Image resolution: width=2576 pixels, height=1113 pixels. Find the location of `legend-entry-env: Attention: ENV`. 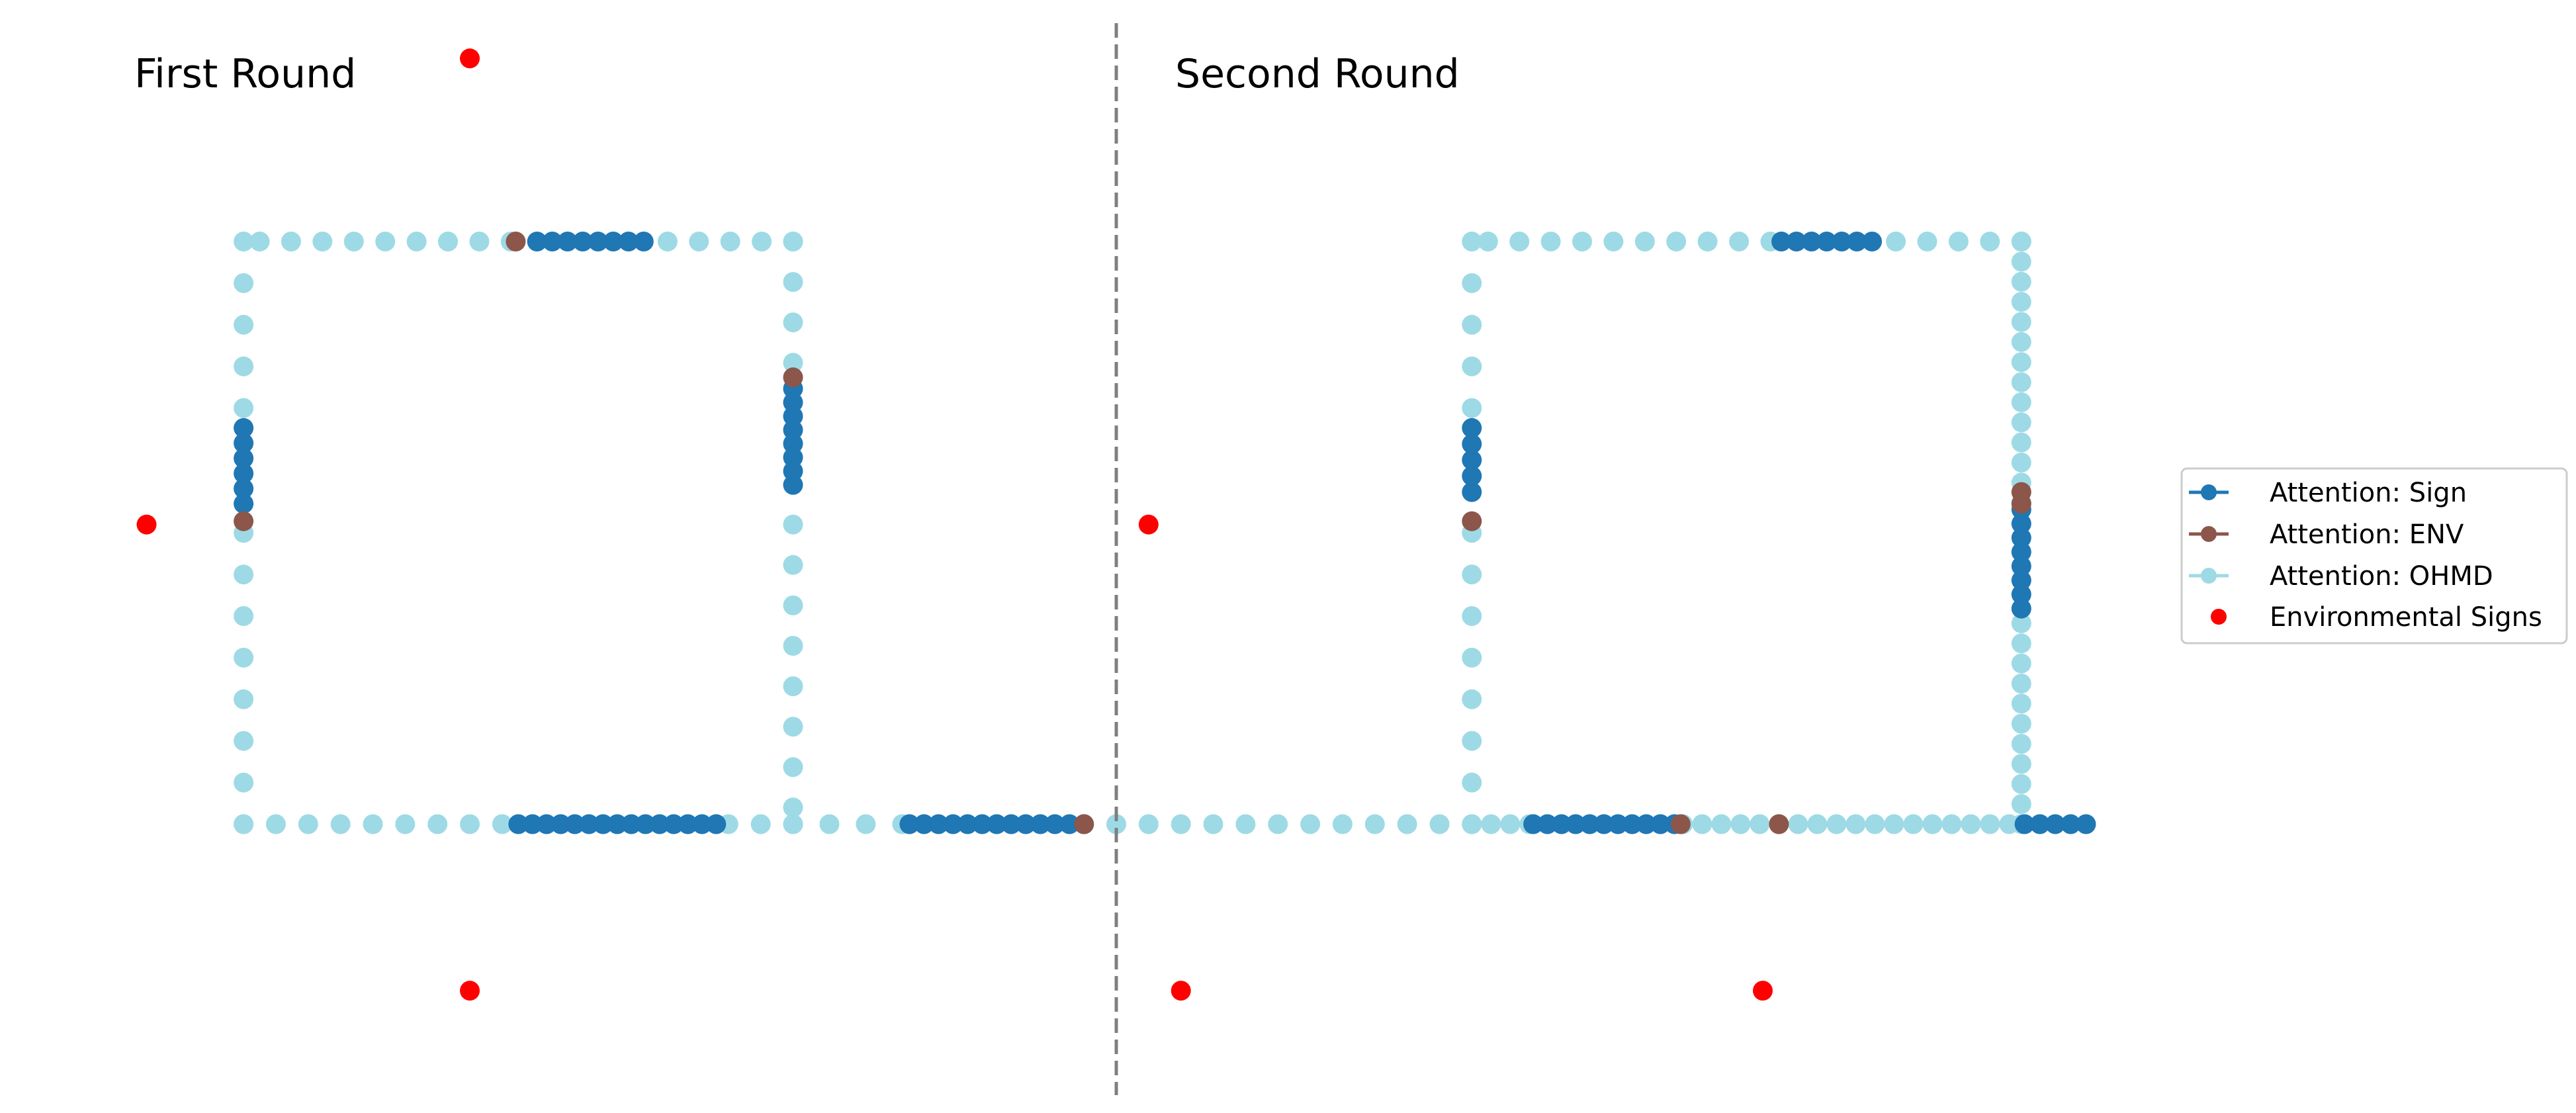

legend-entry-env: Attention: ENV is located at coordinates (2326, 534).